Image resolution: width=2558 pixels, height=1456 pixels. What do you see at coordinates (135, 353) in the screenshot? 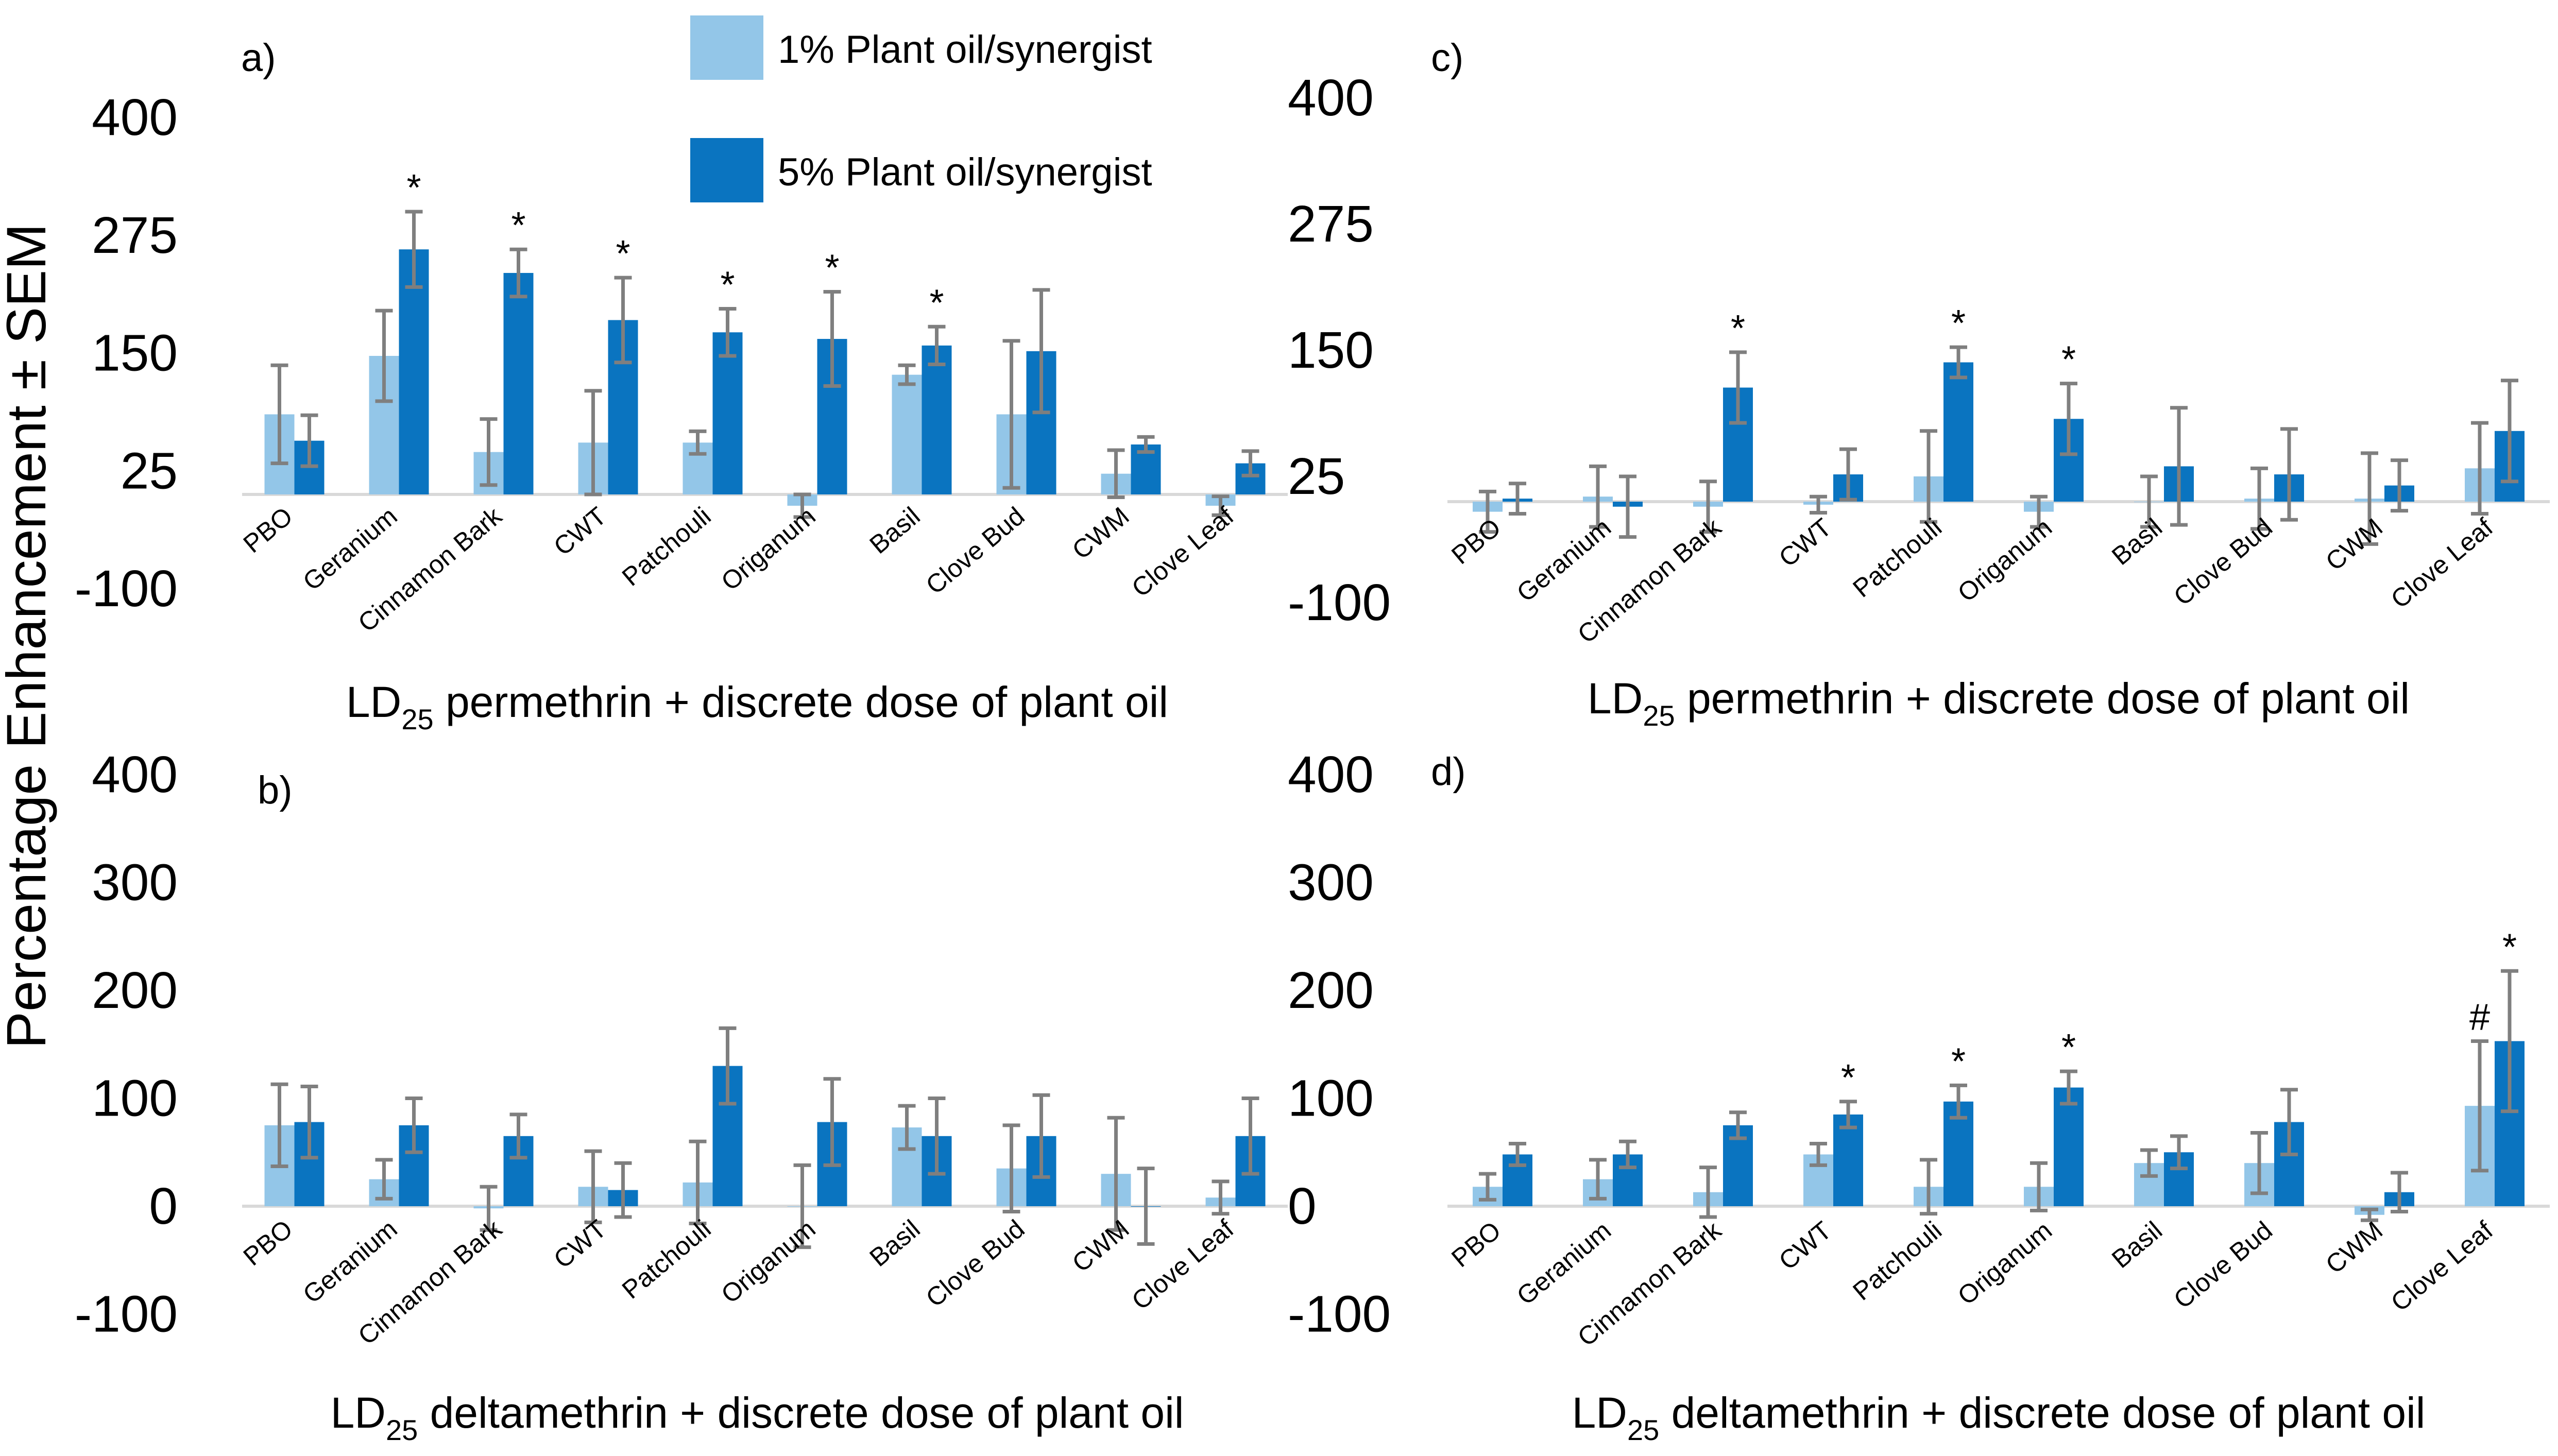
I see `y-tick-label: 150` at bounding box center [135, 353].